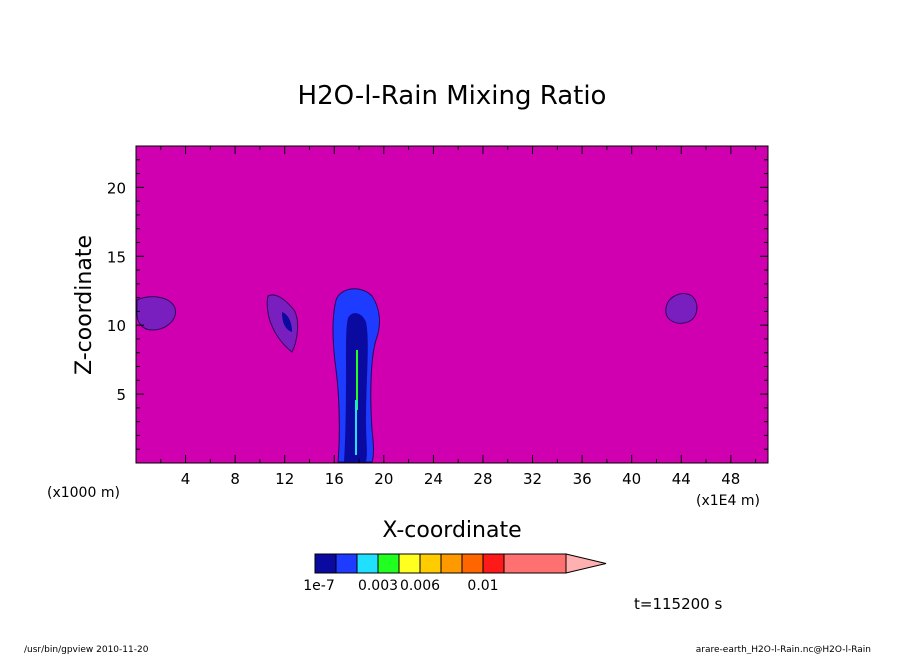 This screenshot has height=654, width=904. What do you see at coordinates (420, 586) in the screenshot?
I see `colorbar-label: 0.006` at bounding box center [420, 586].